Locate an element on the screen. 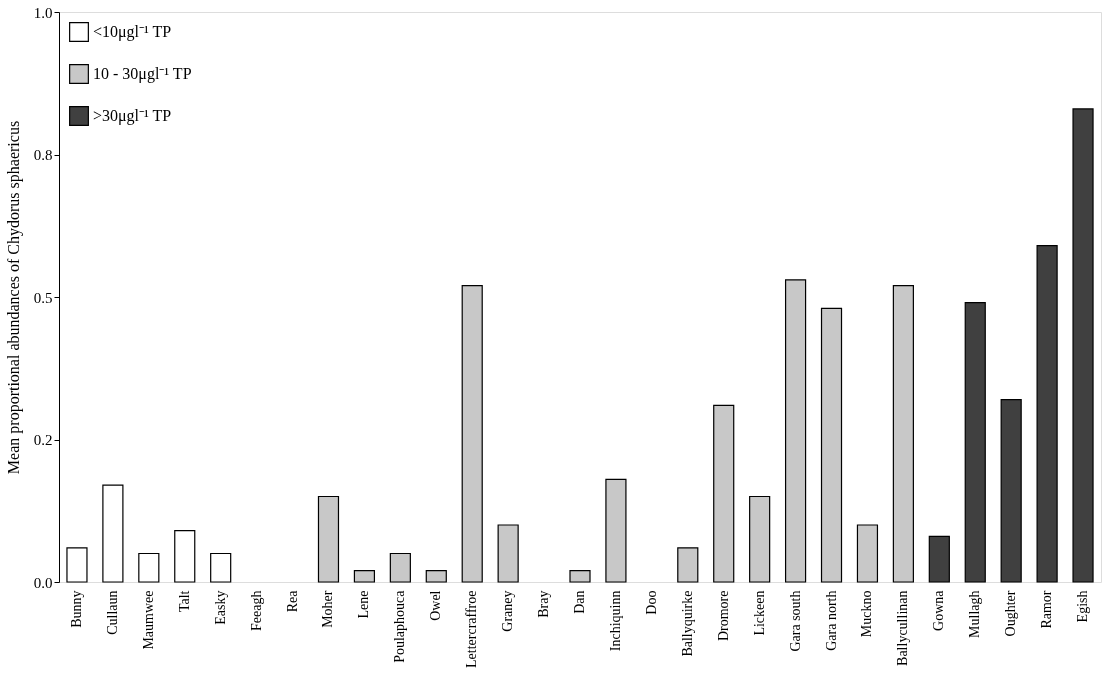 The height and width of the screenshot is (673, 1106). x-tick-label: Ballycullinan is located at coordinates (903, 628).